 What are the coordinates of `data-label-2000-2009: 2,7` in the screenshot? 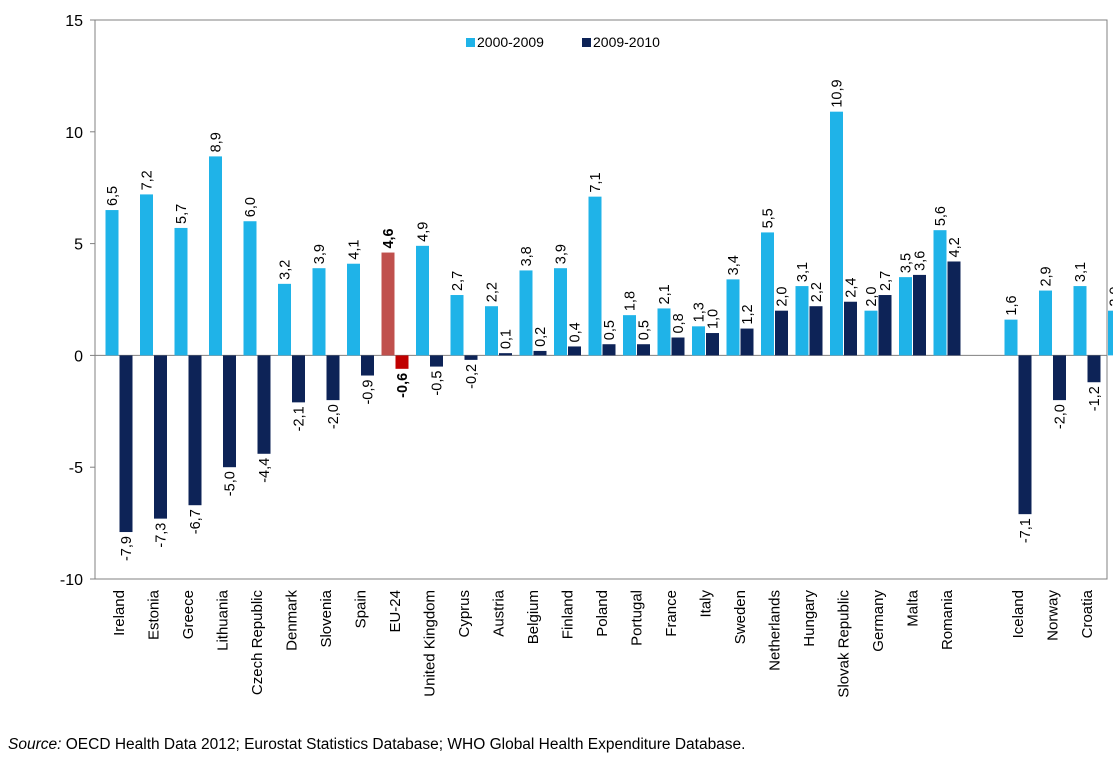 It's located at (458, 281).